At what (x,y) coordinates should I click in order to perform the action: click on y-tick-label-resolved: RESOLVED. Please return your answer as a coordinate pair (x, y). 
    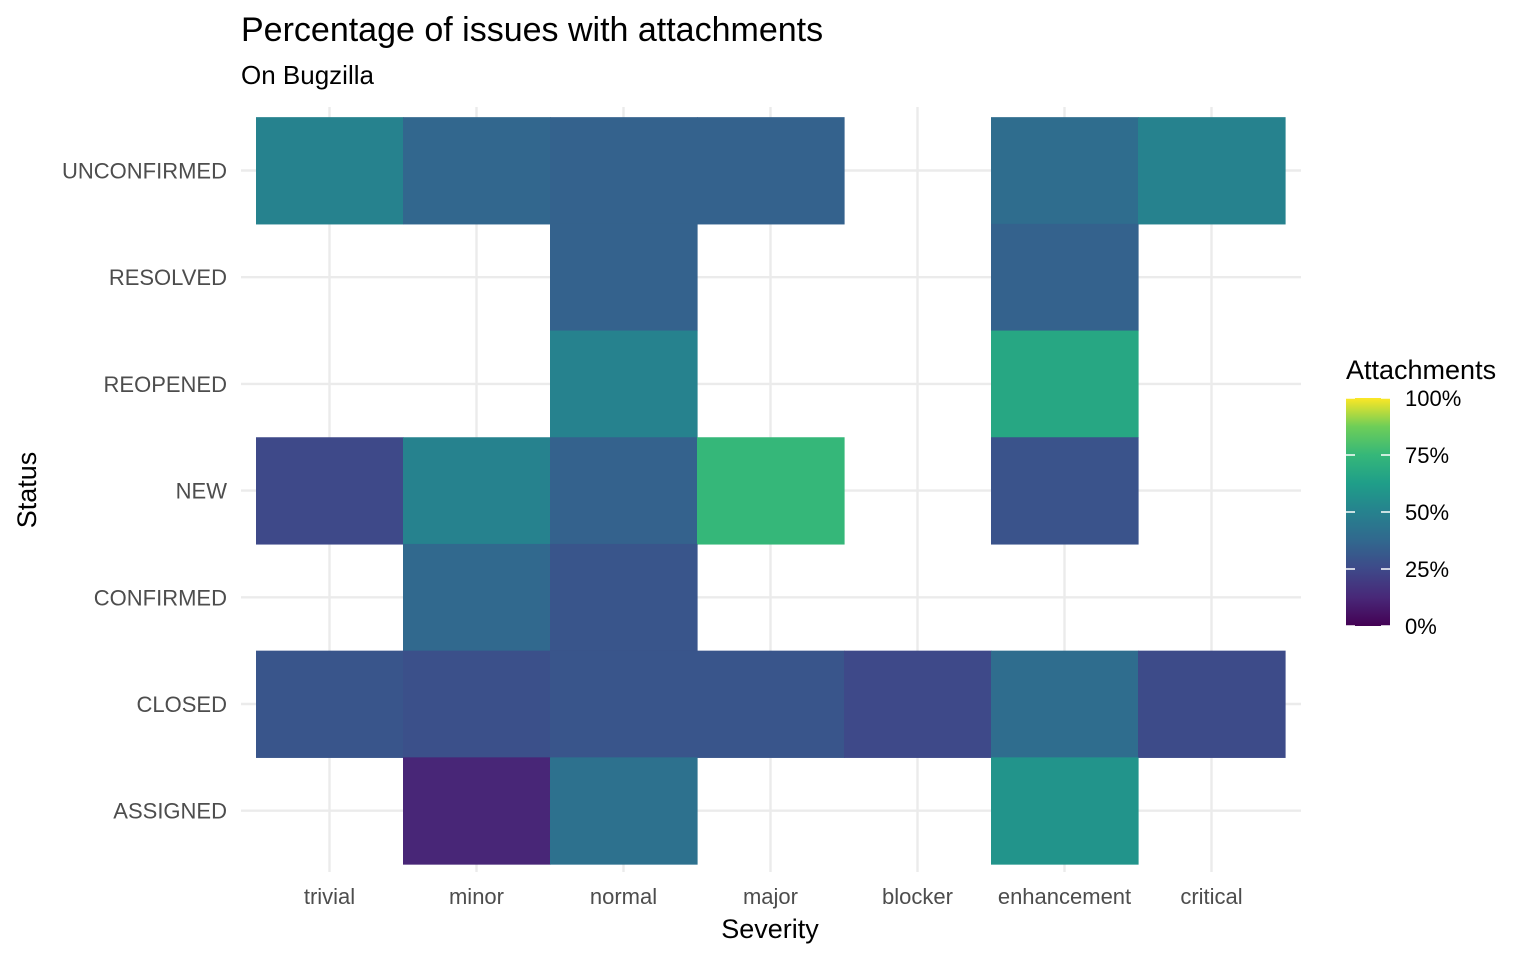
    Looking at the image, I should click on (168, 277).